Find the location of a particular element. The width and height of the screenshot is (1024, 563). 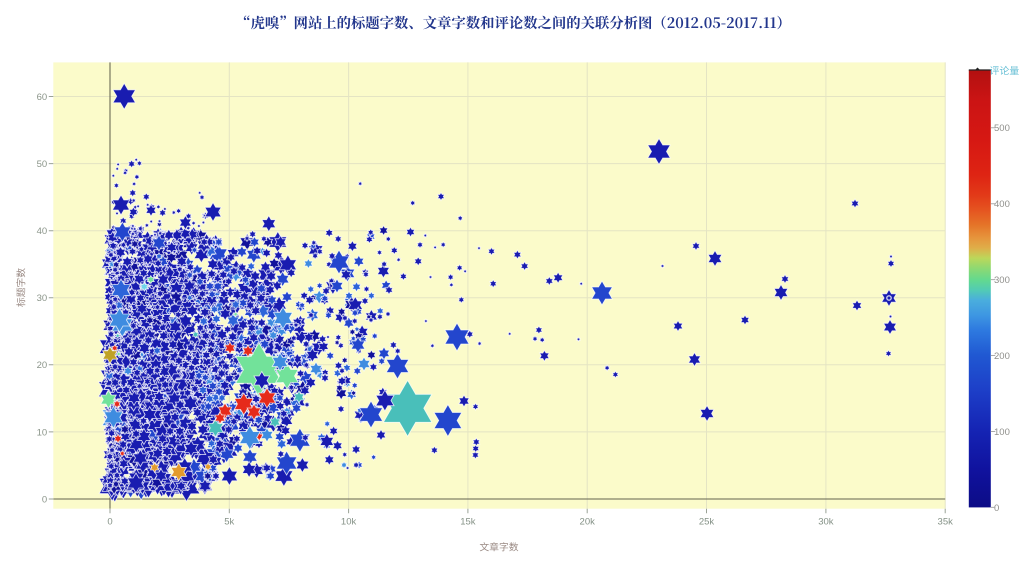

svg-text: 50 is located at coordinates (42, 164).